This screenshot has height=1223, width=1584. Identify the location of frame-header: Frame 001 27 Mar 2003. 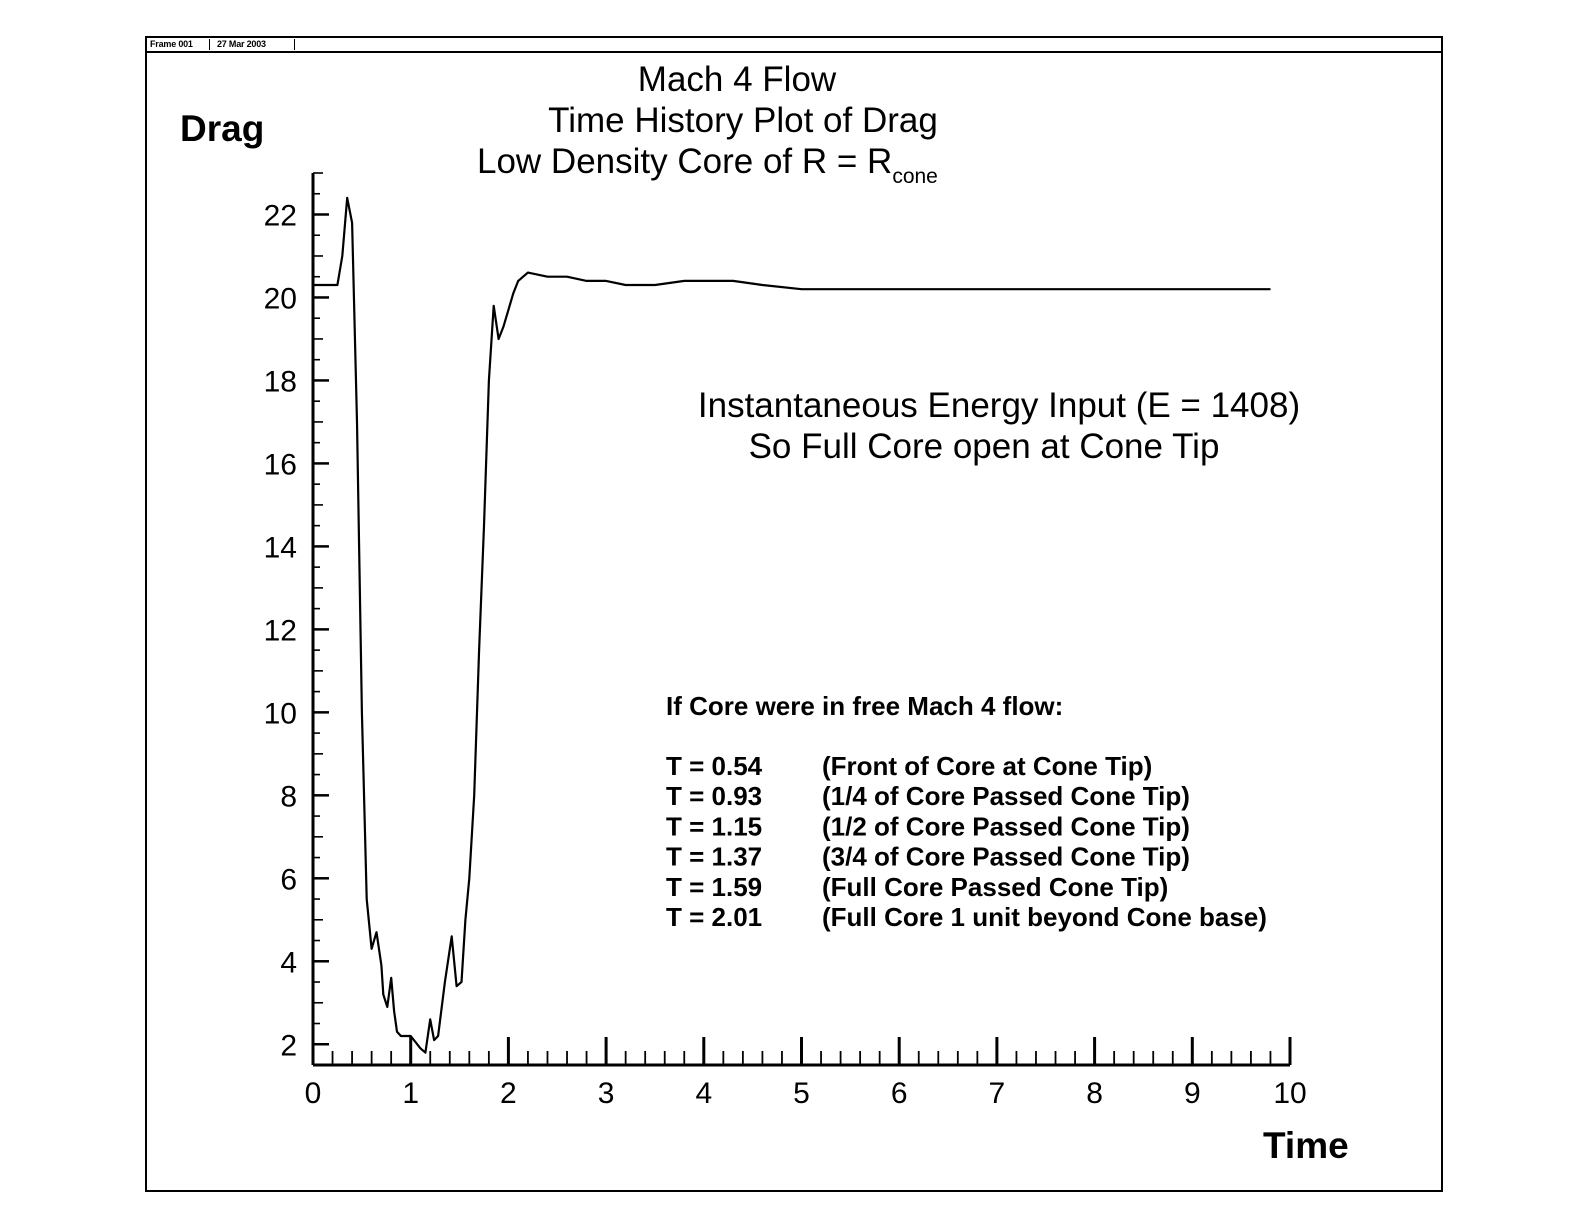
(794, 45).